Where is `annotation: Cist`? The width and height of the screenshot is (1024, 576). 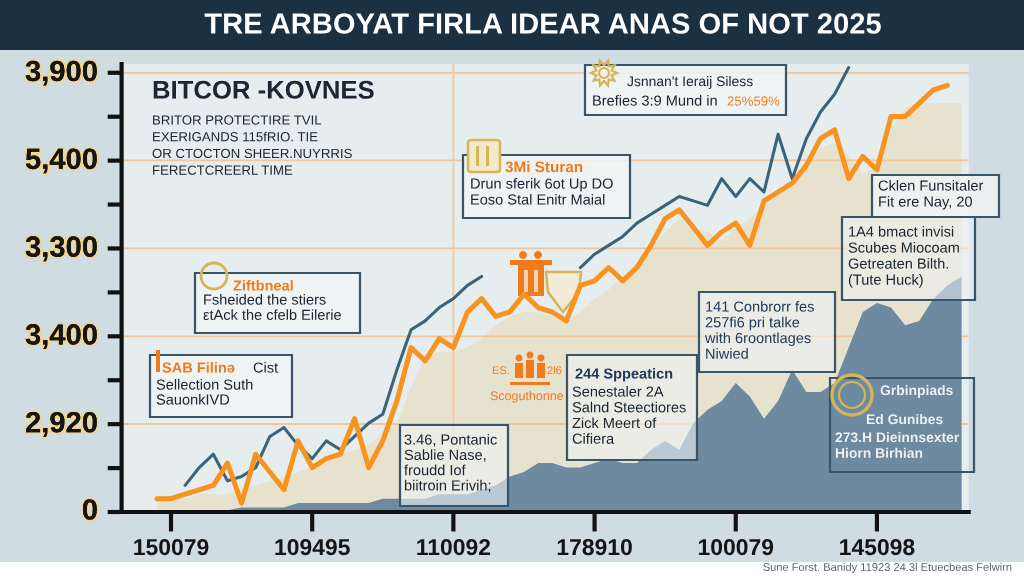
annotation: Cist is located at coordinates (266, 367).